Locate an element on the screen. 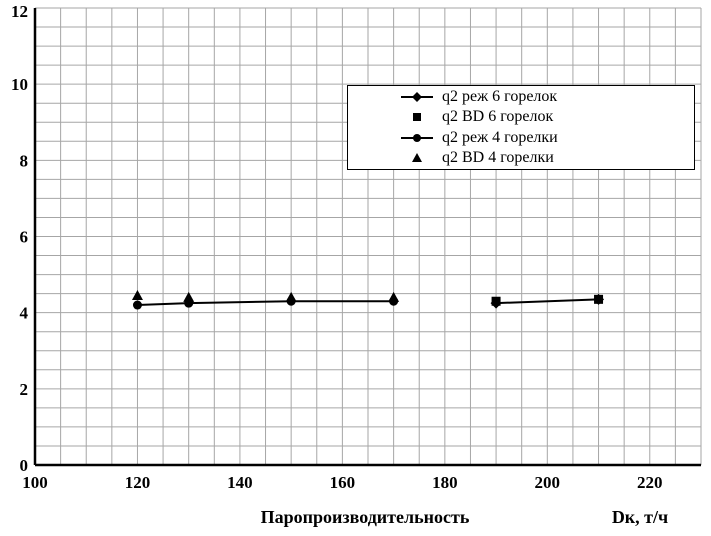  y-tick-label: 12 is located at coordinates (19, 11).